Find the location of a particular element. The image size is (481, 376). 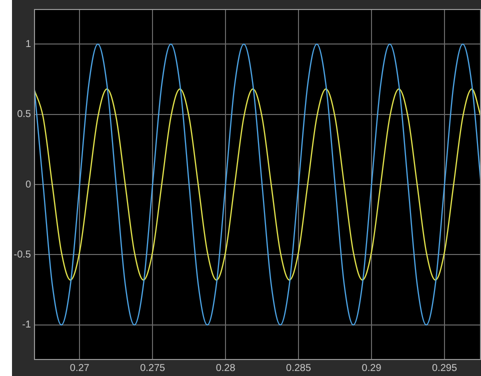

y-tick-label: -1 is located at coordinates (27, 325).